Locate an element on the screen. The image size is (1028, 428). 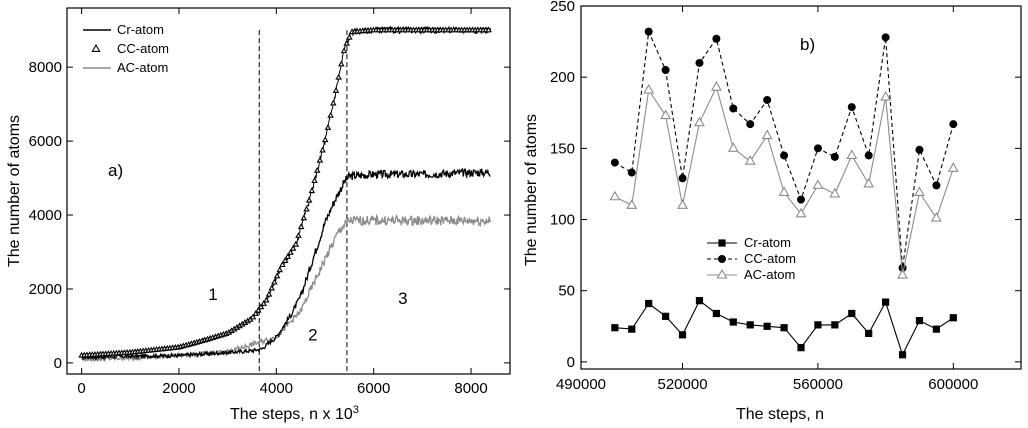
region-label: 2 is located at coordinates (312, 335).